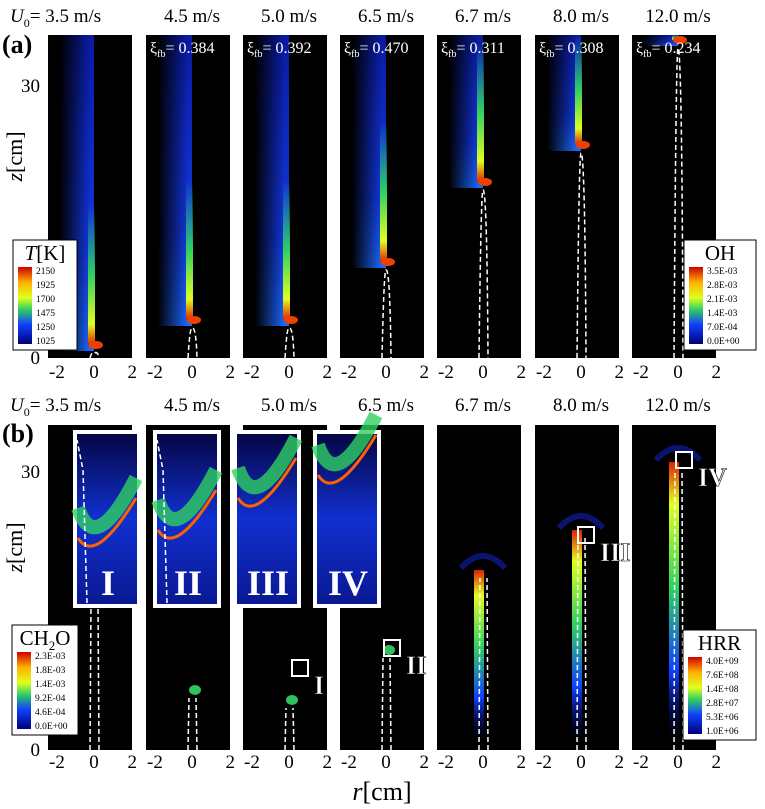 The width and height of the screenshot is (765, 809). Describe the element at coordinates (289, 16) in the screenshot. I see `velocity-label: 5.0 m/s` at that location.